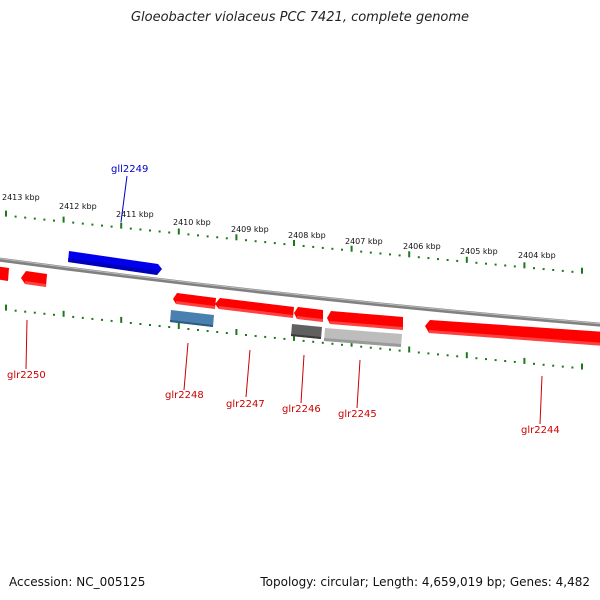 Image resolution: width=600 pixels, height=600 pixels. What do you see at coordinates (192, 222) in the screenshot?
I see `kbp-label-2410: 2410 kbp` at bounding box center [192, 222].